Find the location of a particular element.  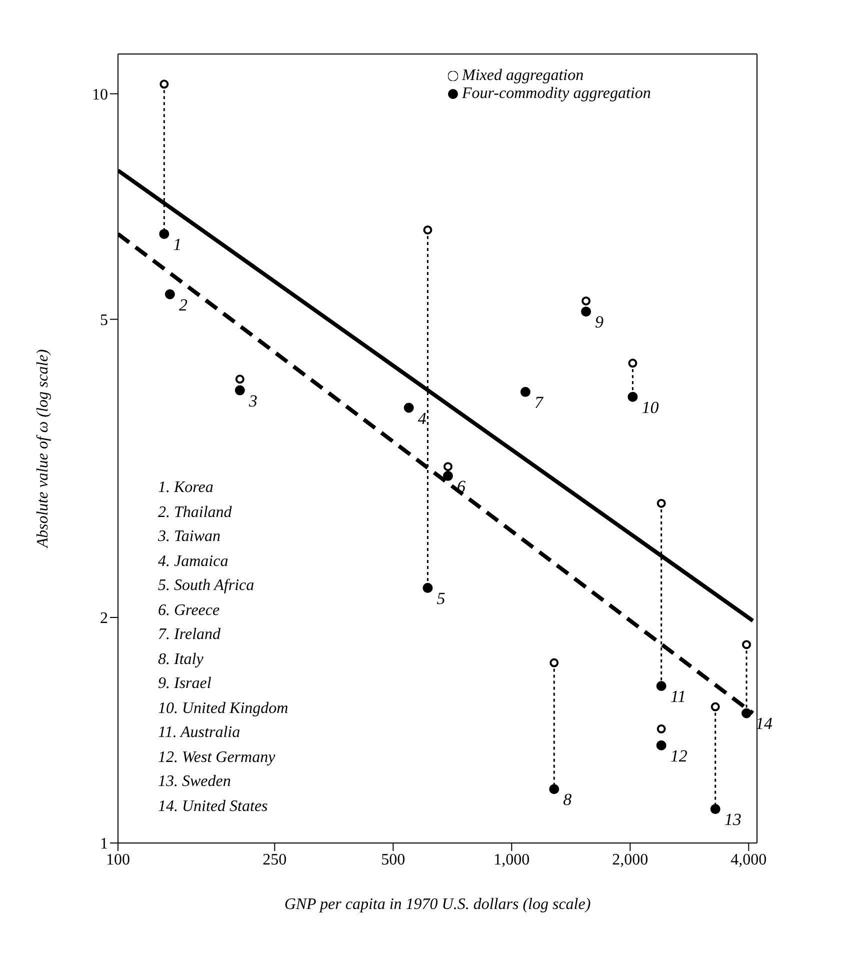

y-tick-label: 2 is located at coordinates (104, 619).